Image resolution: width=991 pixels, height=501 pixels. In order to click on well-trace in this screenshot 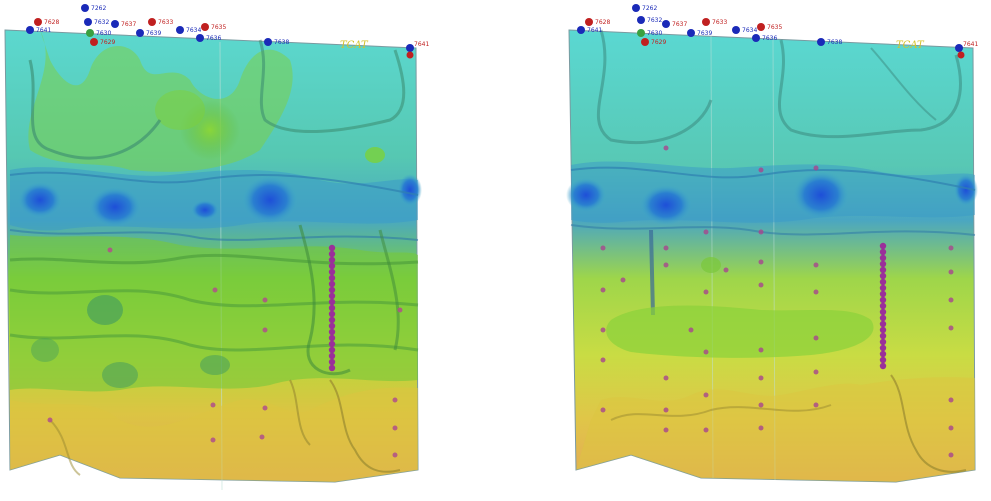, I will do `click(652, 272)`.